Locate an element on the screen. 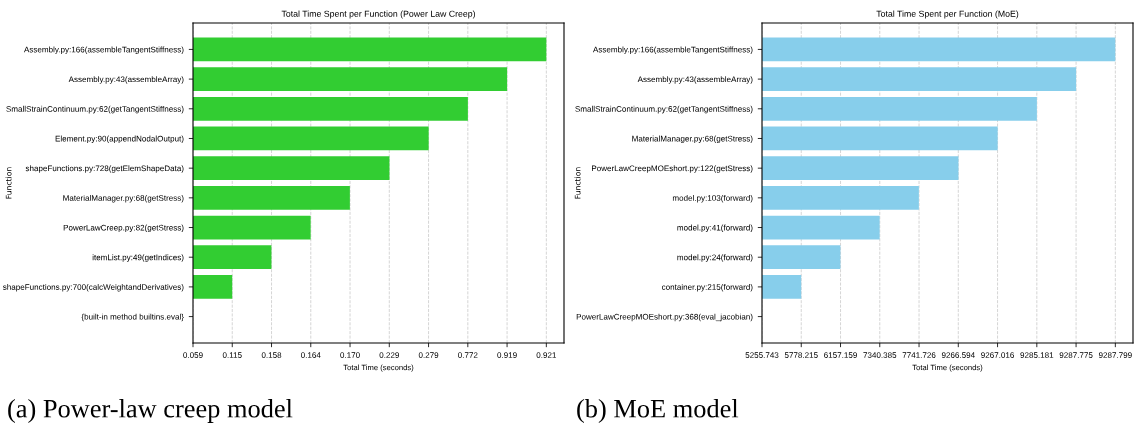 The height and width of the screenshot is (428, 1135). text: 0.919 is located at coordinates (507, 355).